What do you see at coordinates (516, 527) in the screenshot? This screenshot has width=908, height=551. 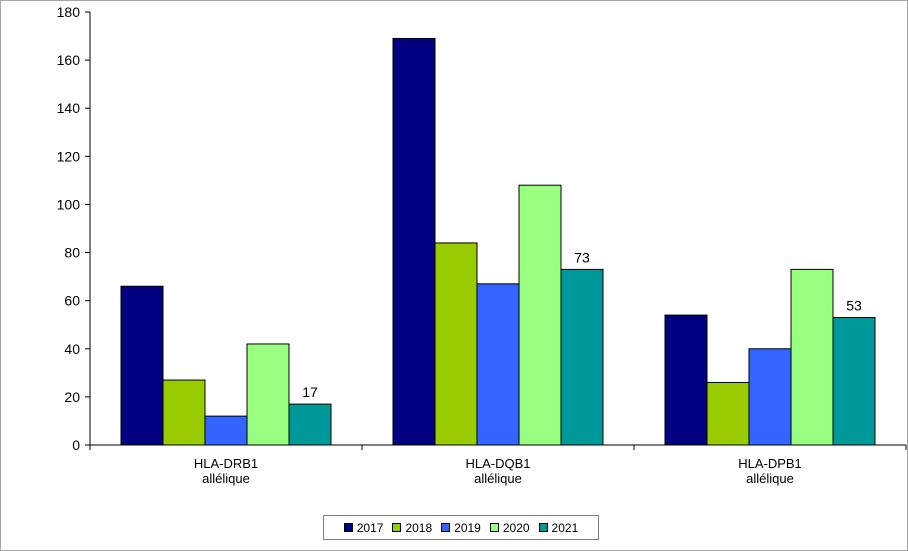 I see `legend-label: 2020` at bounding box center [516, 527].